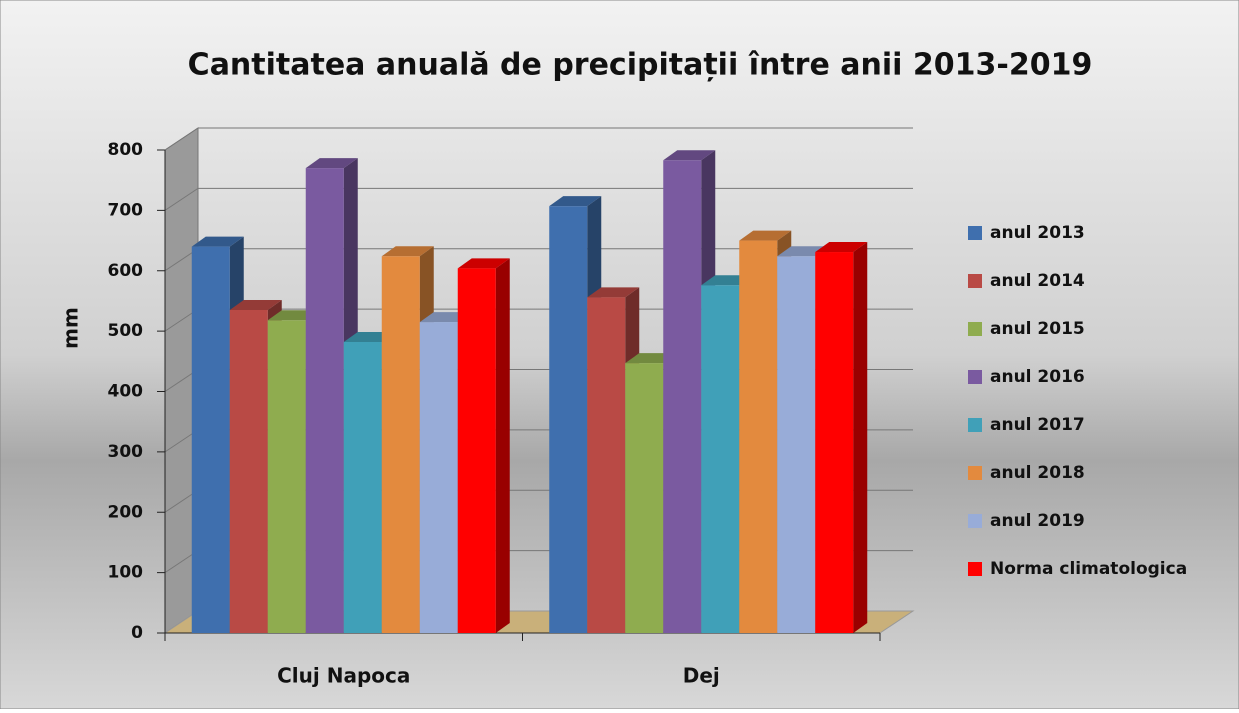 This screenshot has height=713, width=1239. I want to click on y-tick-label: 400, so click(126, 392).